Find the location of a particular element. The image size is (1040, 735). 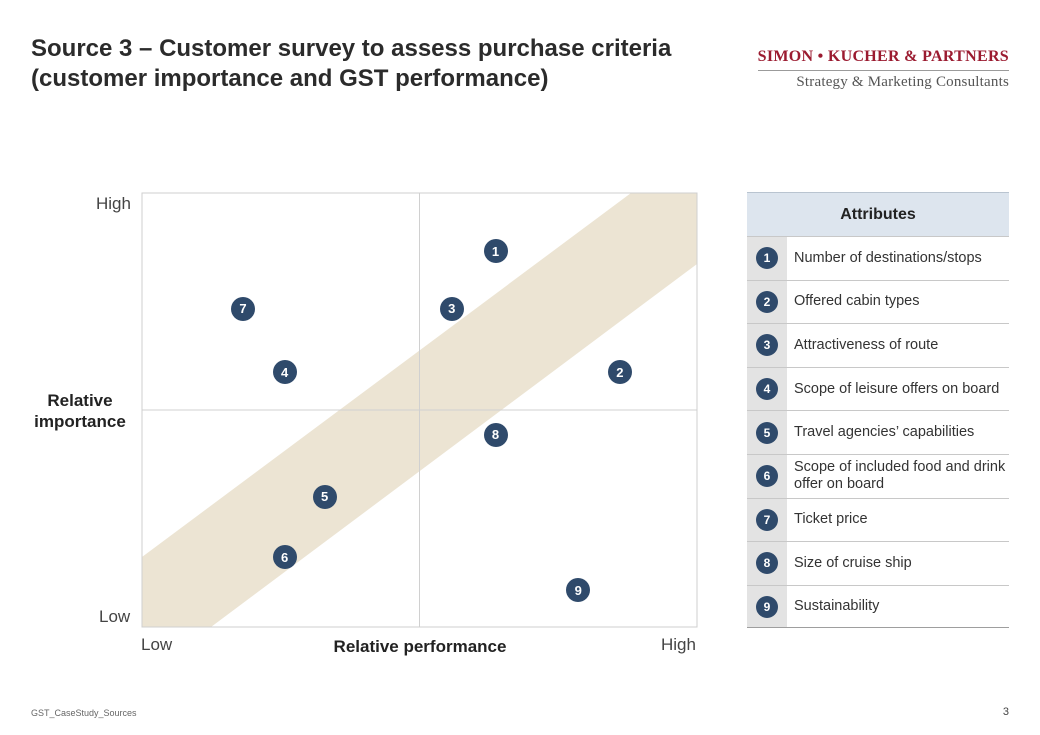

legend-number-cell: 1 is located at coordinates (767, 258).